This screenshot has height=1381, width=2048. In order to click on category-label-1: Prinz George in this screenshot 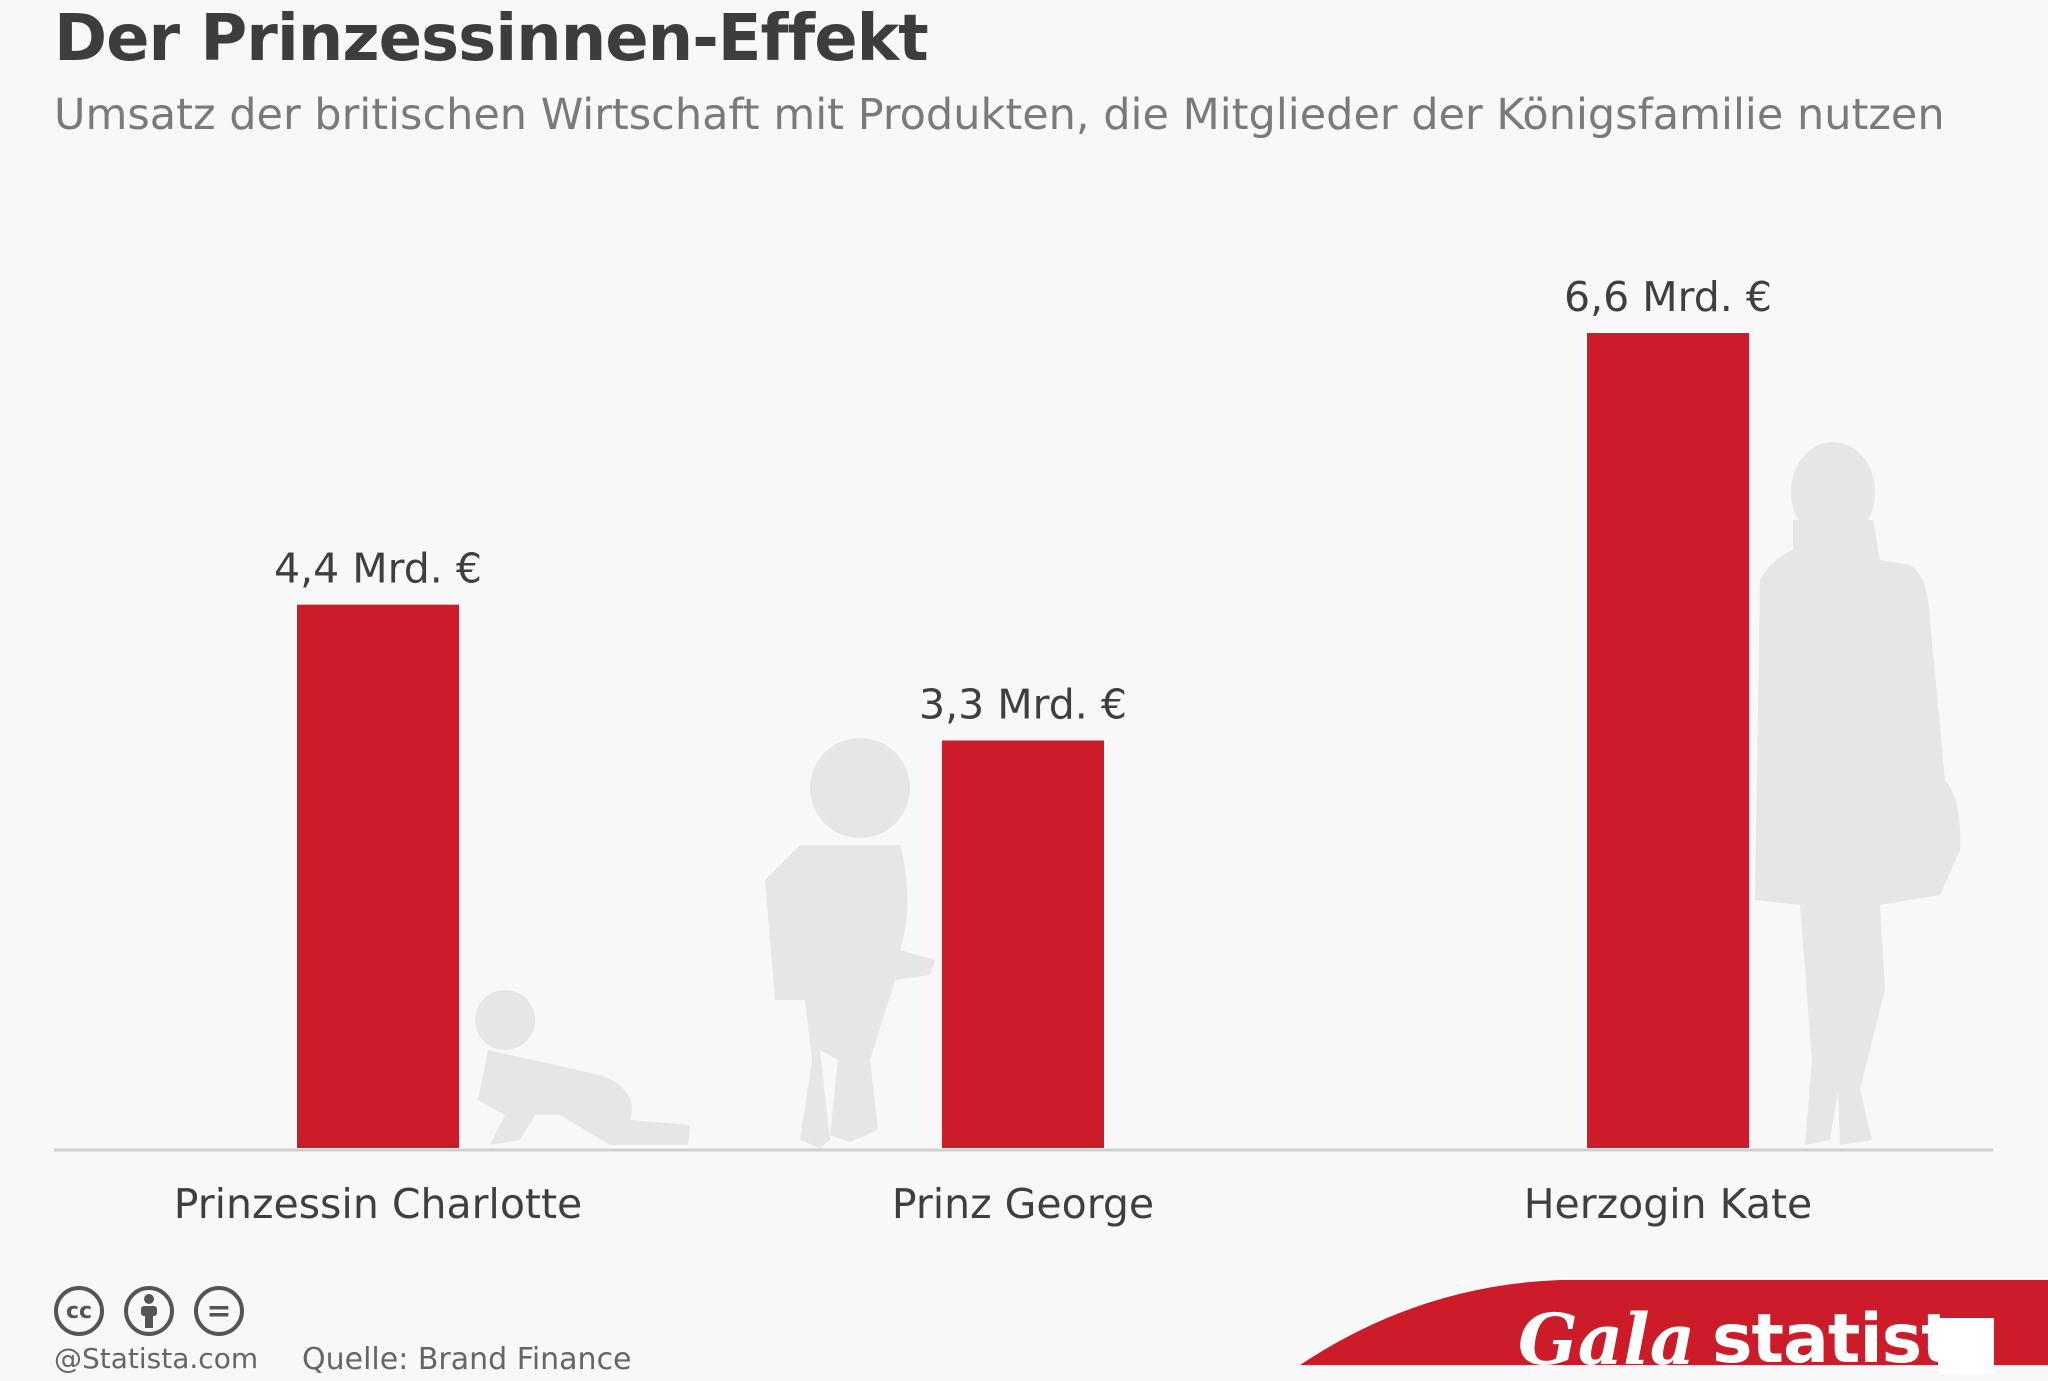, I will do `click(1023, 1204)`.